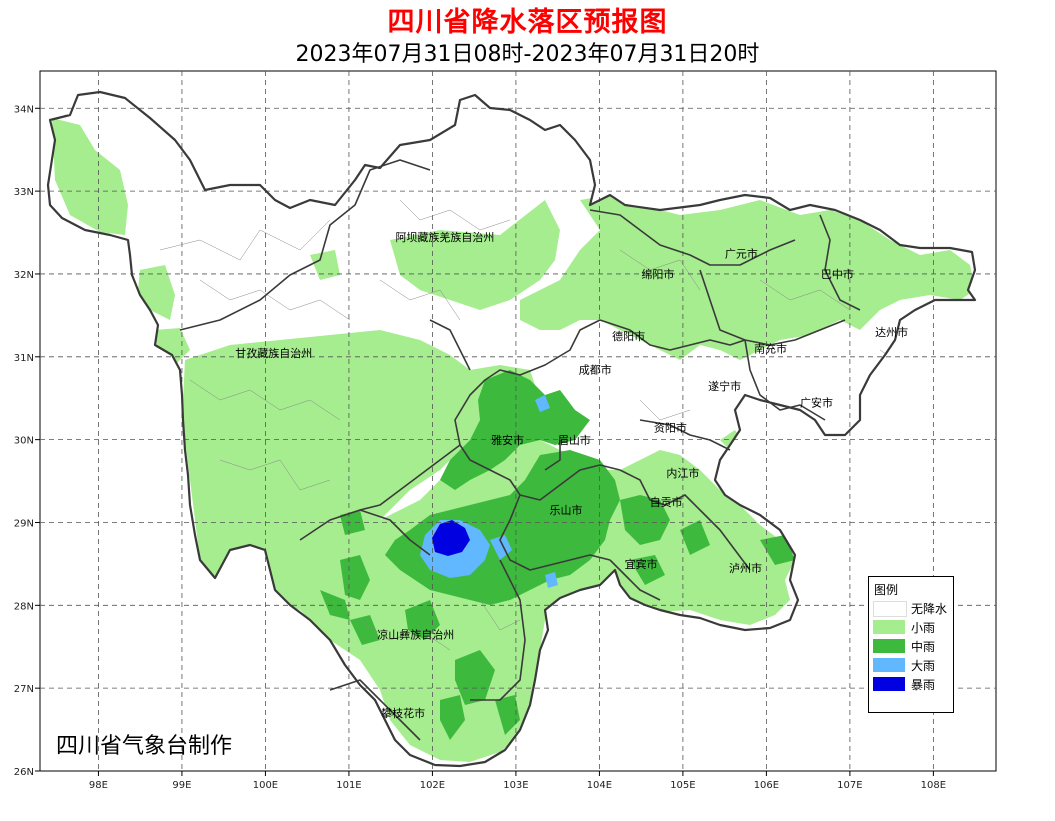 This screenshot has height=821, width=1055. What do you see at coordinates (273, 353) in the screenshot?
I see `city-label: 甘孜藏族自治州` at bounding box center [273, 353].